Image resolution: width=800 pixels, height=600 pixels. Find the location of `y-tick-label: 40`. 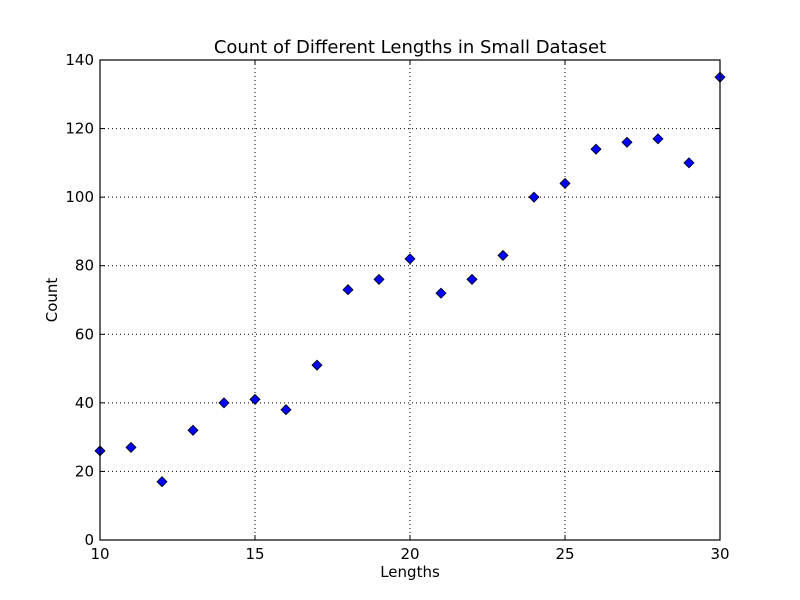

y-tick-label: 40 is located at coordinates (84, 403).